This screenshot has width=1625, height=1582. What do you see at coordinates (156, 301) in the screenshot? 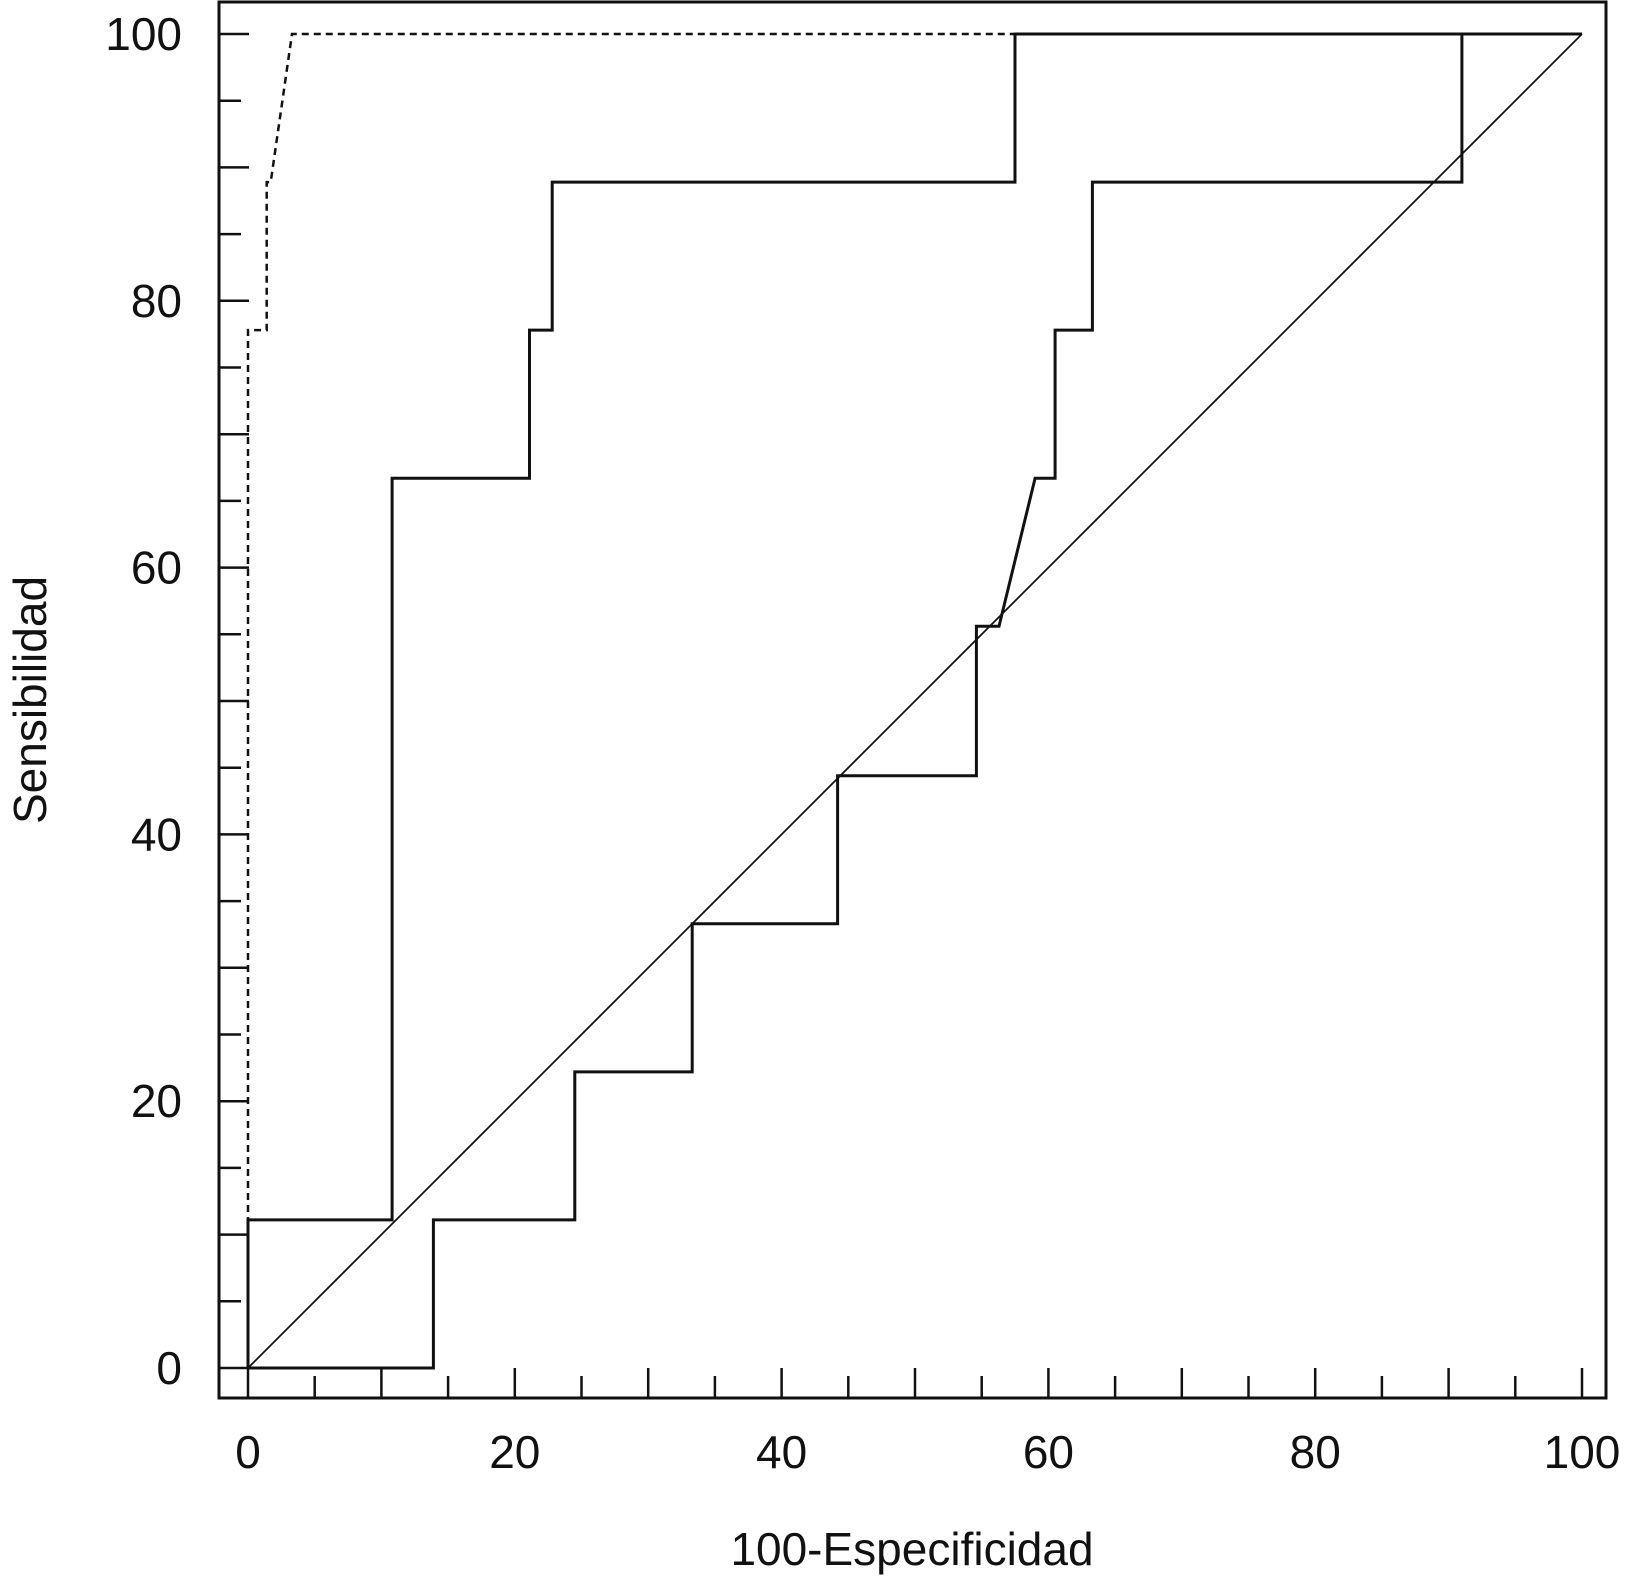
I see `y-tick-label: 80` at bounding box center [156, 301].